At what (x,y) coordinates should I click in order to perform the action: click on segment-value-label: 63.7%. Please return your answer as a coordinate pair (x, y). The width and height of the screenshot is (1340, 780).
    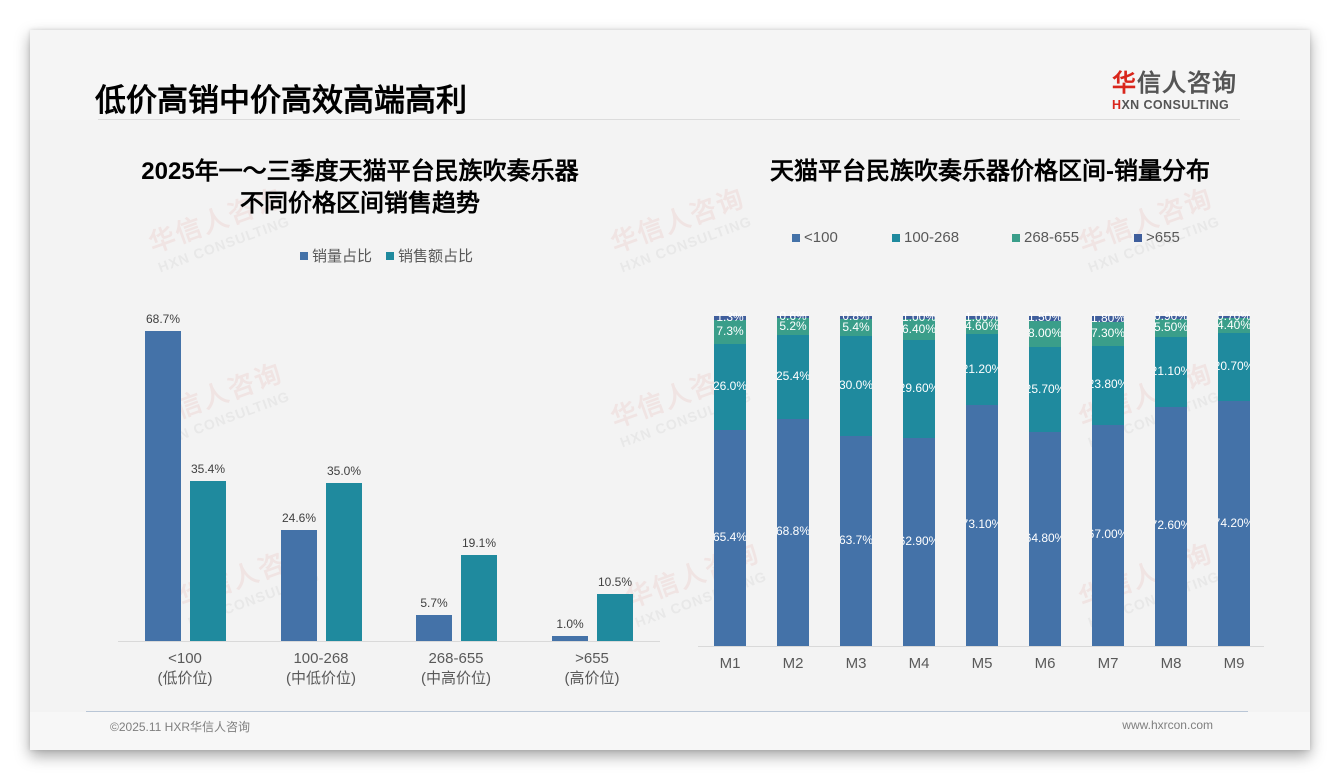
    Looking at the image, I should click on (856, 539).